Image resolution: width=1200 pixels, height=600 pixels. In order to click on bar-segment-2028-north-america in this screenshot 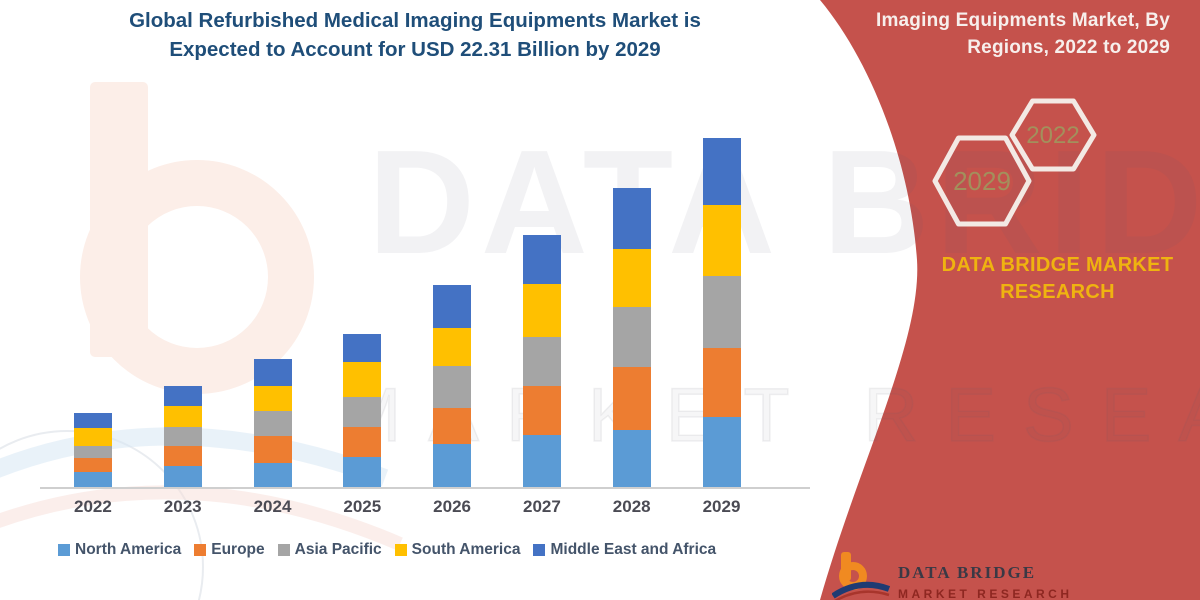, I will do `click(631, 458)`.